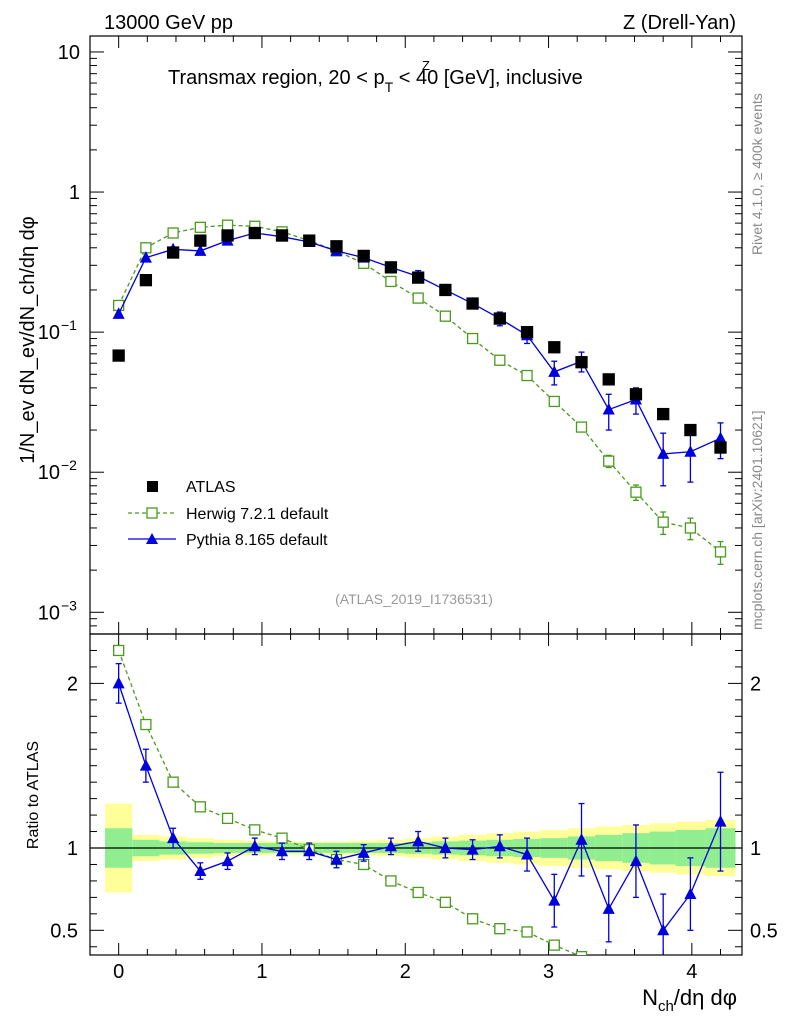 The width and height of the screenshot is (786, 1024). Describe the element at coordinates (261, 972) in the screenshot. I see `x-tick-label: 1` at that location.